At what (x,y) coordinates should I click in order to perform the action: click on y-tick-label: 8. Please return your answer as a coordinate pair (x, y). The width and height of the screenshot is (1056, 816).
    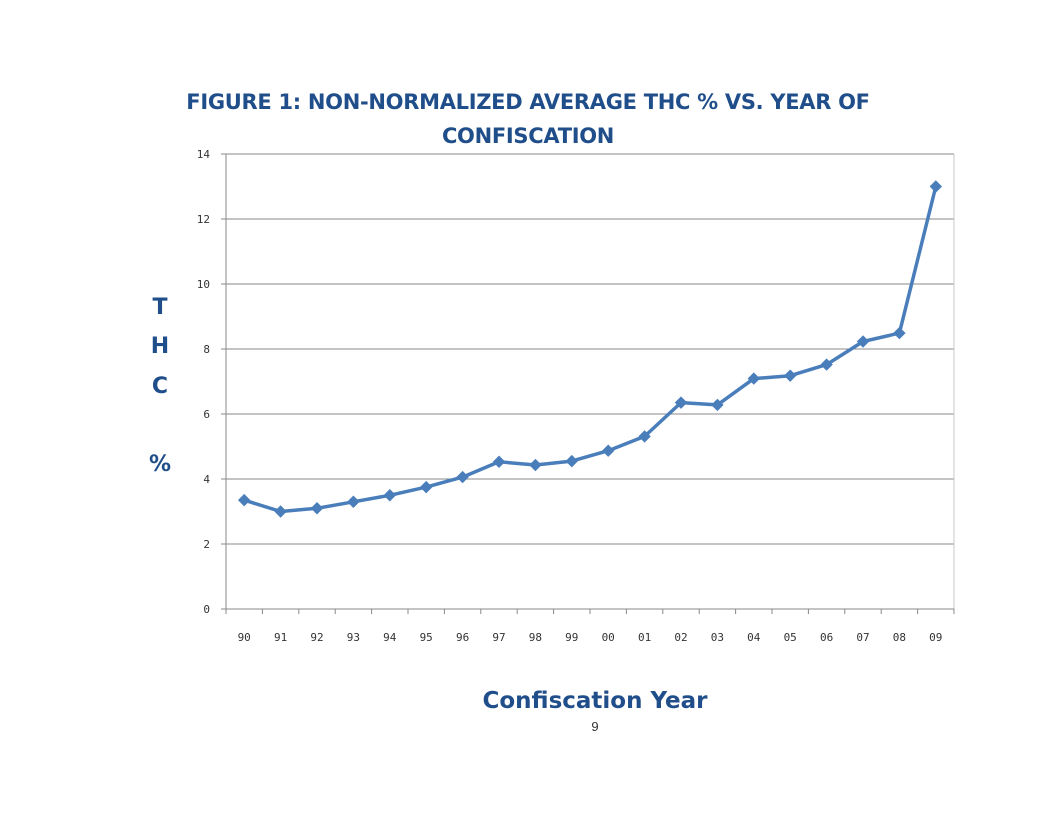
    Looking at the image, I should click on (206, 349).